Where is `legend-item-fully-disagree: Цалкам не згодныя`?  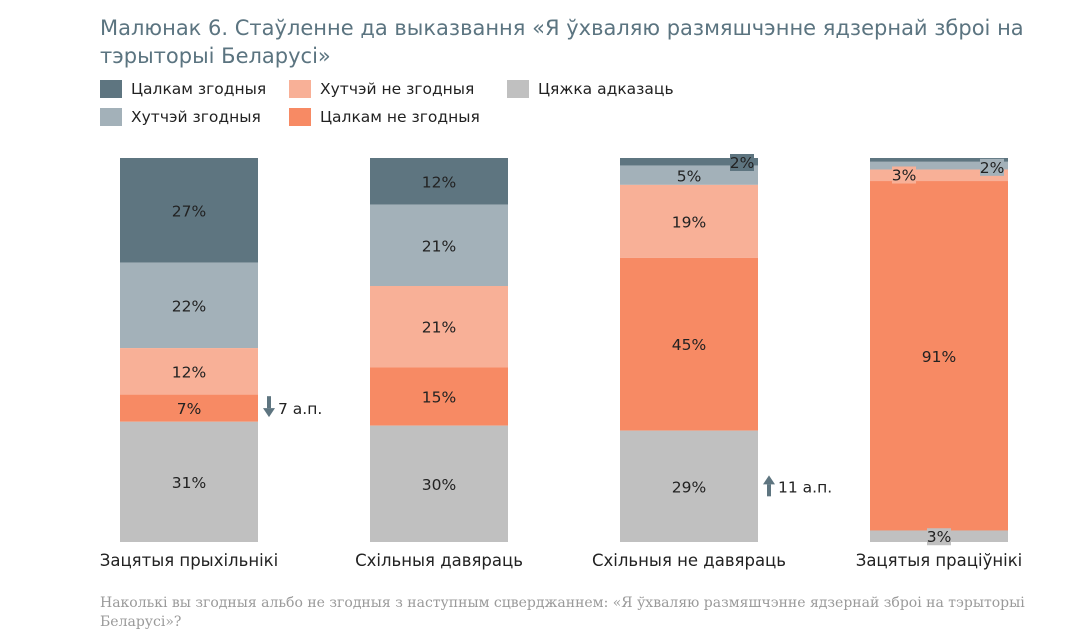
legend-item-fully-disagree: Цалкам не згодныя is located at coordinates (384, 117).